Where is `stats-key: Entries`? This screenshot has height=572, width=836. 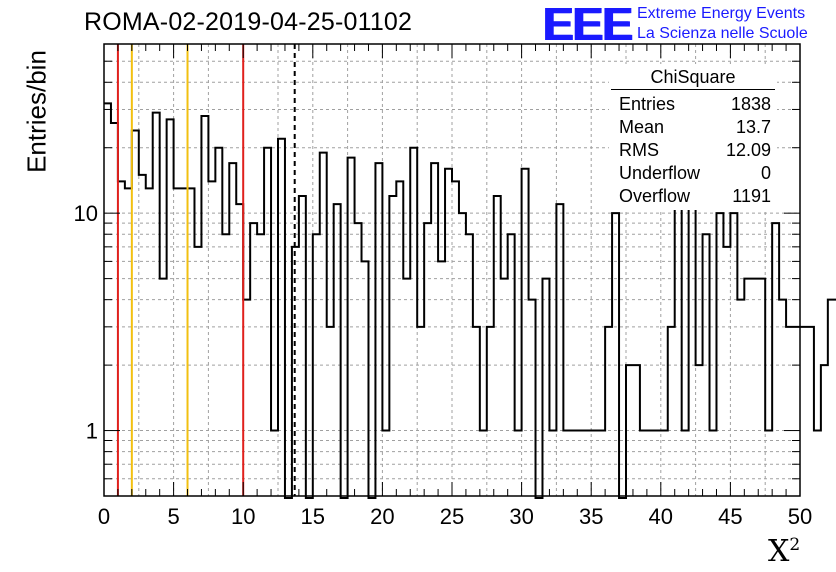 stats-key: Entries is located at coordinates (647, 104).